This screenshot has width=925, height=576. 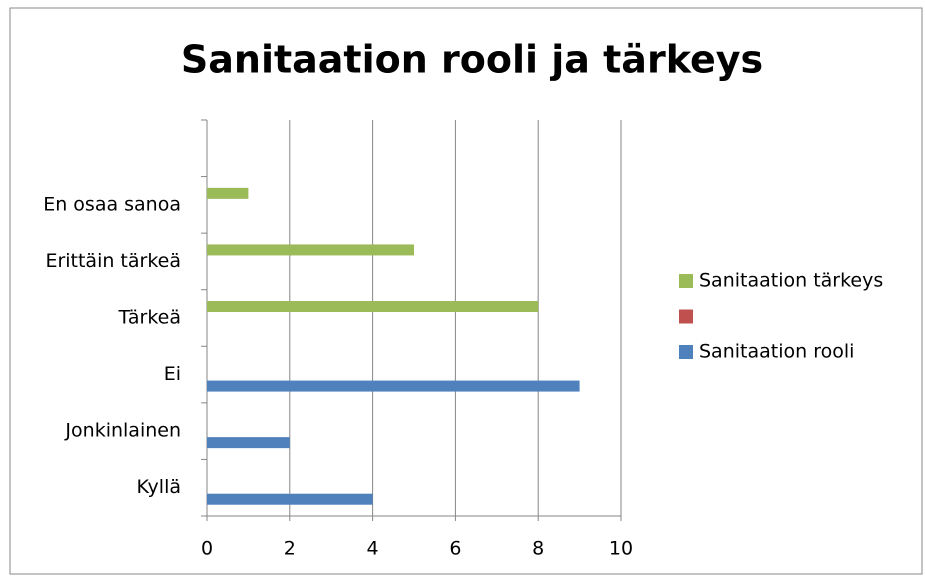 What do you see at coordinates (113, 261) in the screenshot?
I see `y-tick-label: Erittäin tärkeä` at bounding box center [113, 261].